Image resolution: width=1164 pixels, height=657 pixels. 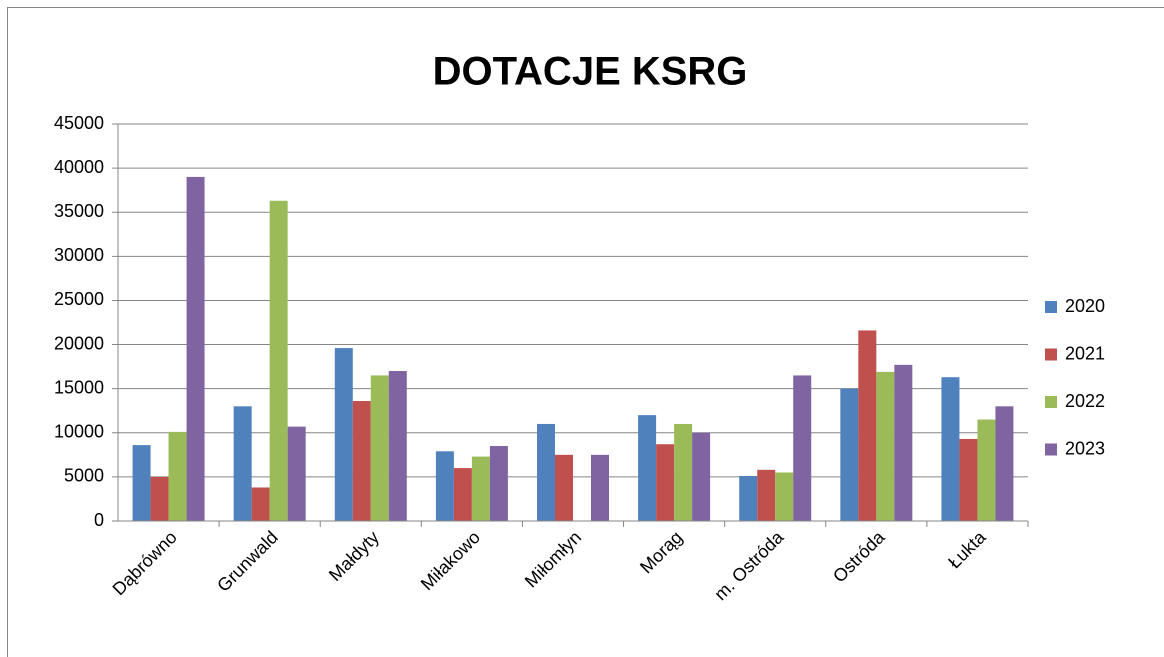 What do you see at coordinates (79, 167) in the screenshot?
I see `y-tick-label: 40000` at bounding box center [79, 167].